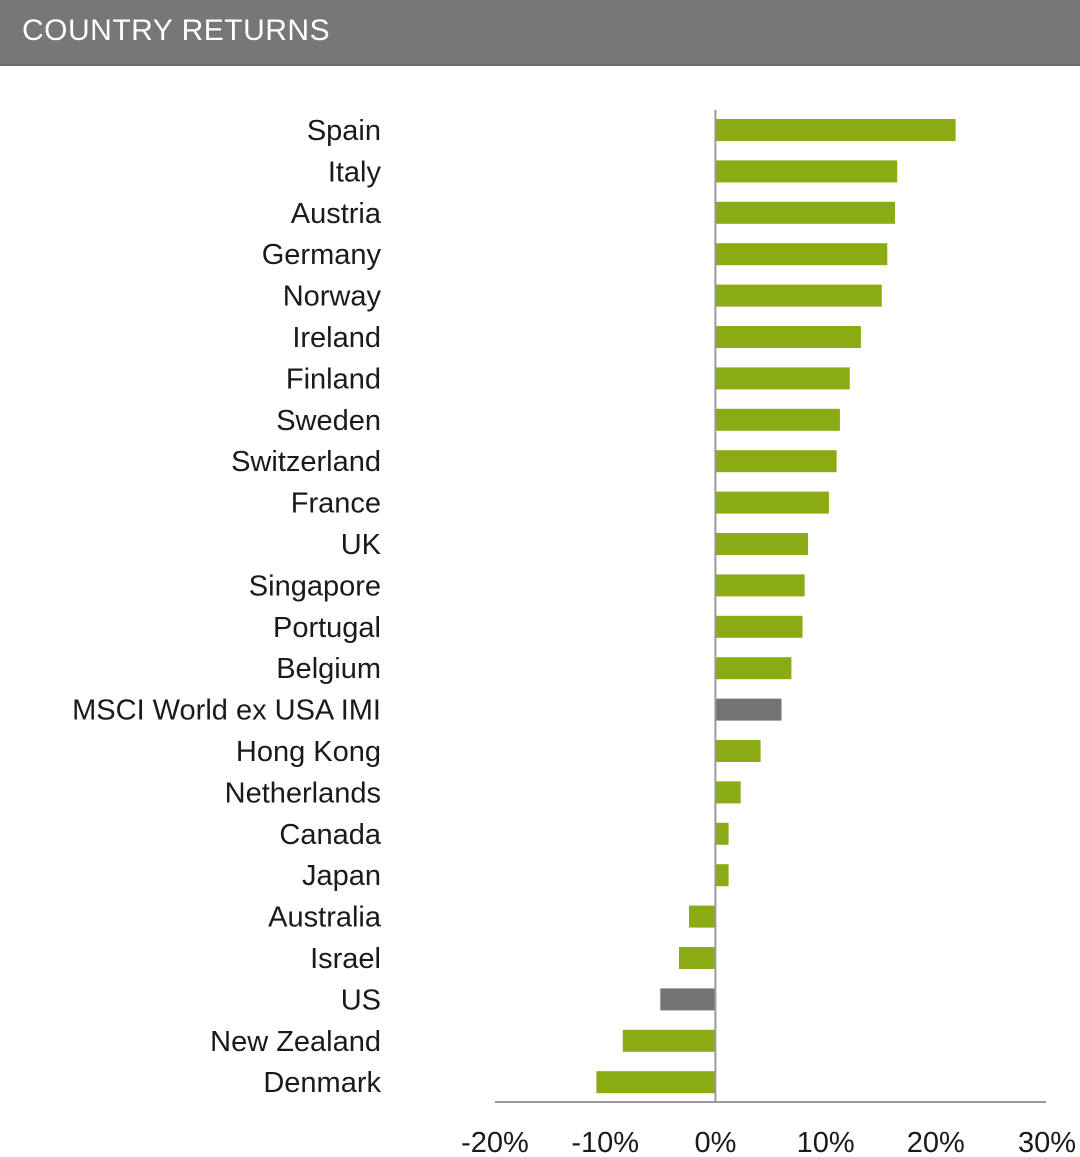 This screenshot has width=1080, height=1157. I want to click on category-label-austria: Austria, so click(336, 214).